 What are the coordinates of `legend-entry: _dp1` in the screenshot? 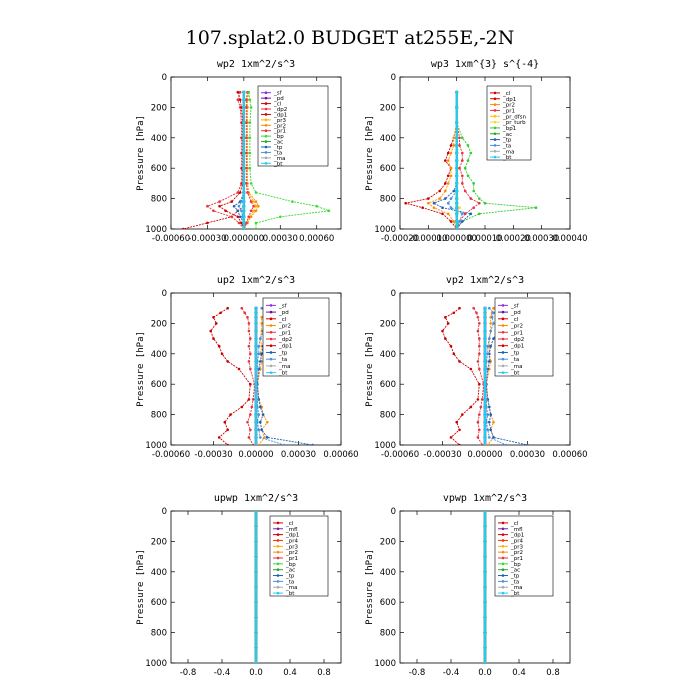 It's located at (280, 115).